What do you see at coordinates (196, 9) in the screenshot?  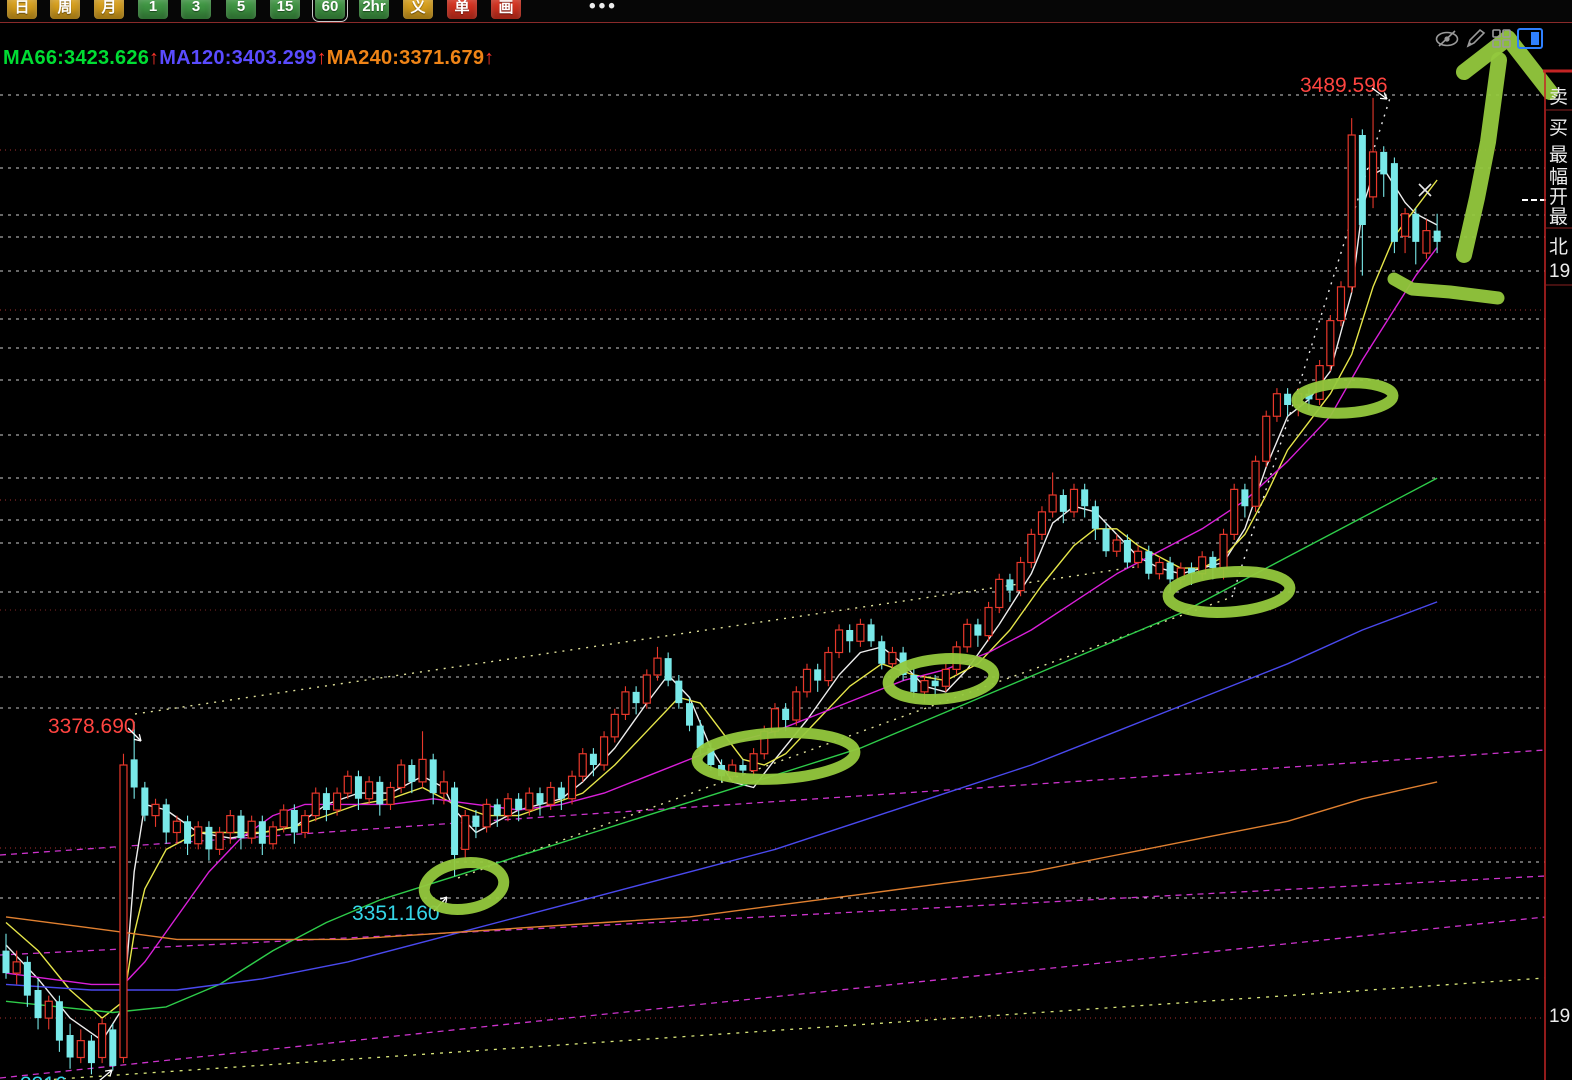 I see `toolbar-button-3: 3` at bounding box center [196, 9].